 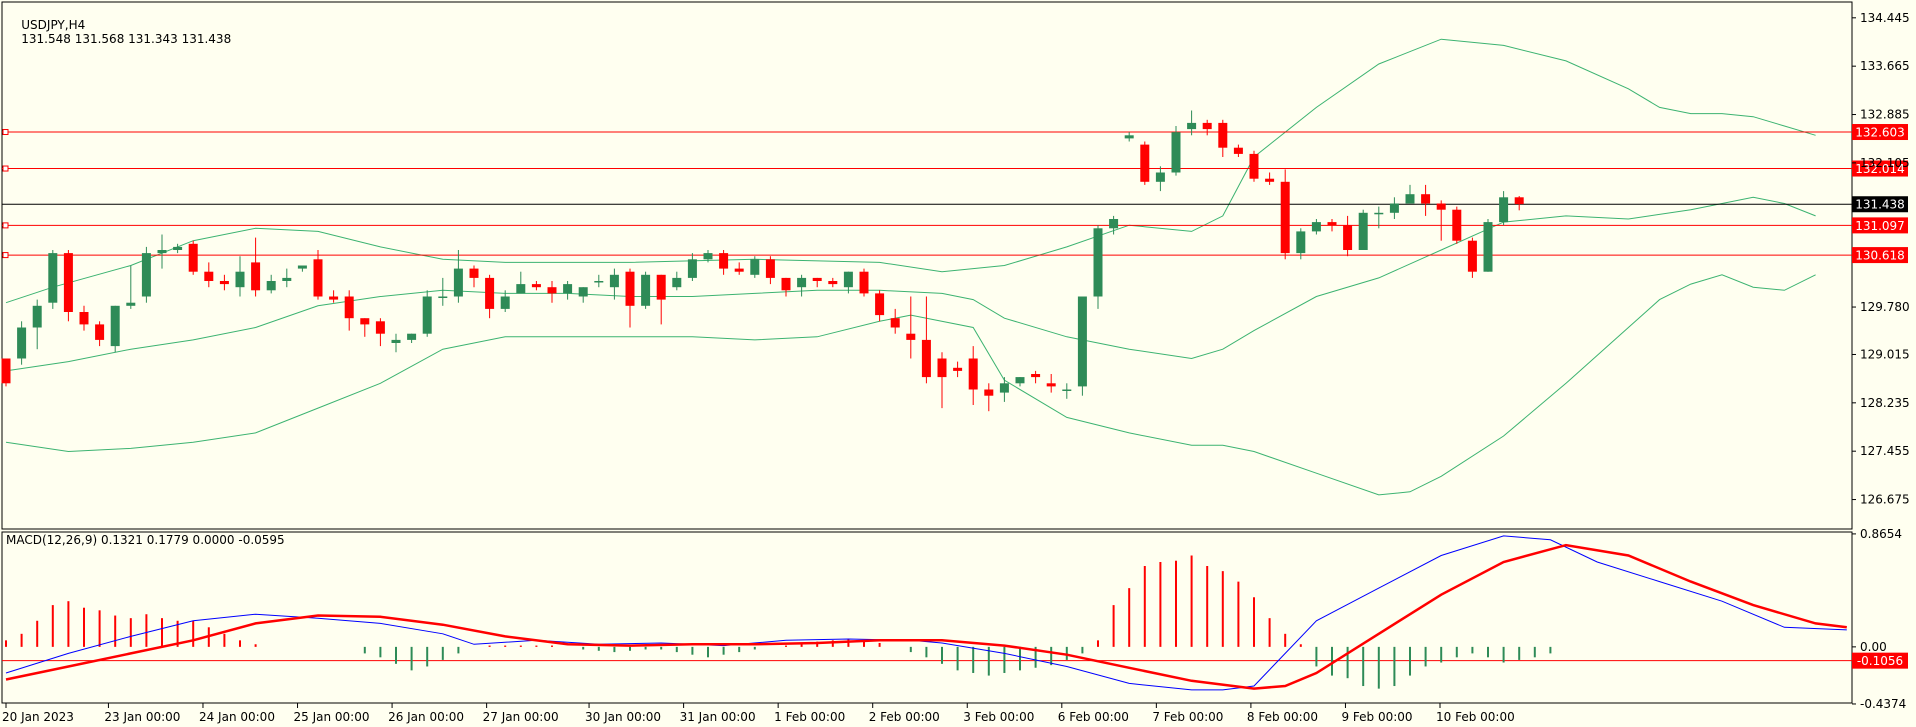 What do you see at coordinates (426, 717) in the screenshot?
I see `time-axis-label: 26 Jan 00:00` at bounding box center [426, 717].